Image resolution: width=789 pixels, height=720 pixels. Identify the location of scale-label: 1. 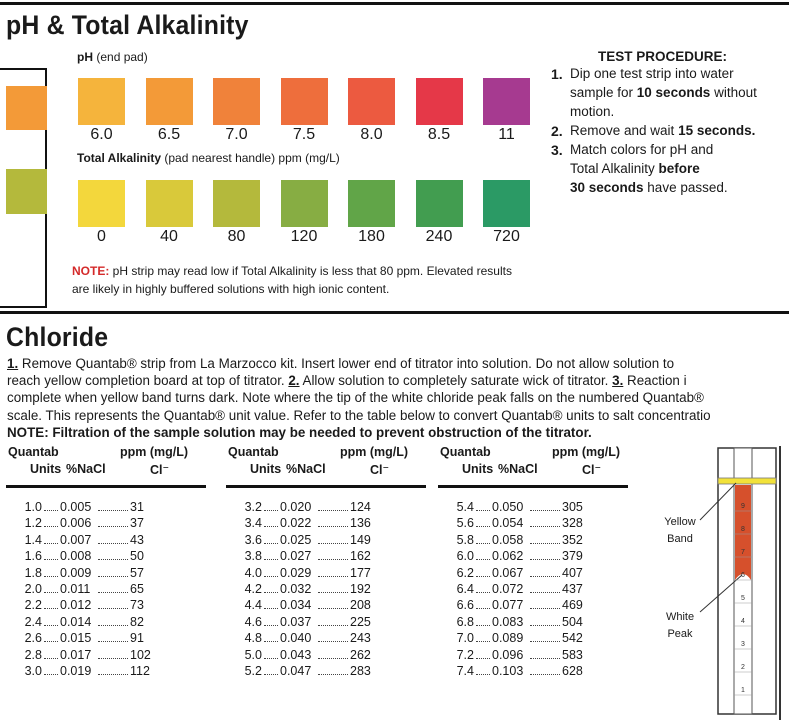
(743, 690).